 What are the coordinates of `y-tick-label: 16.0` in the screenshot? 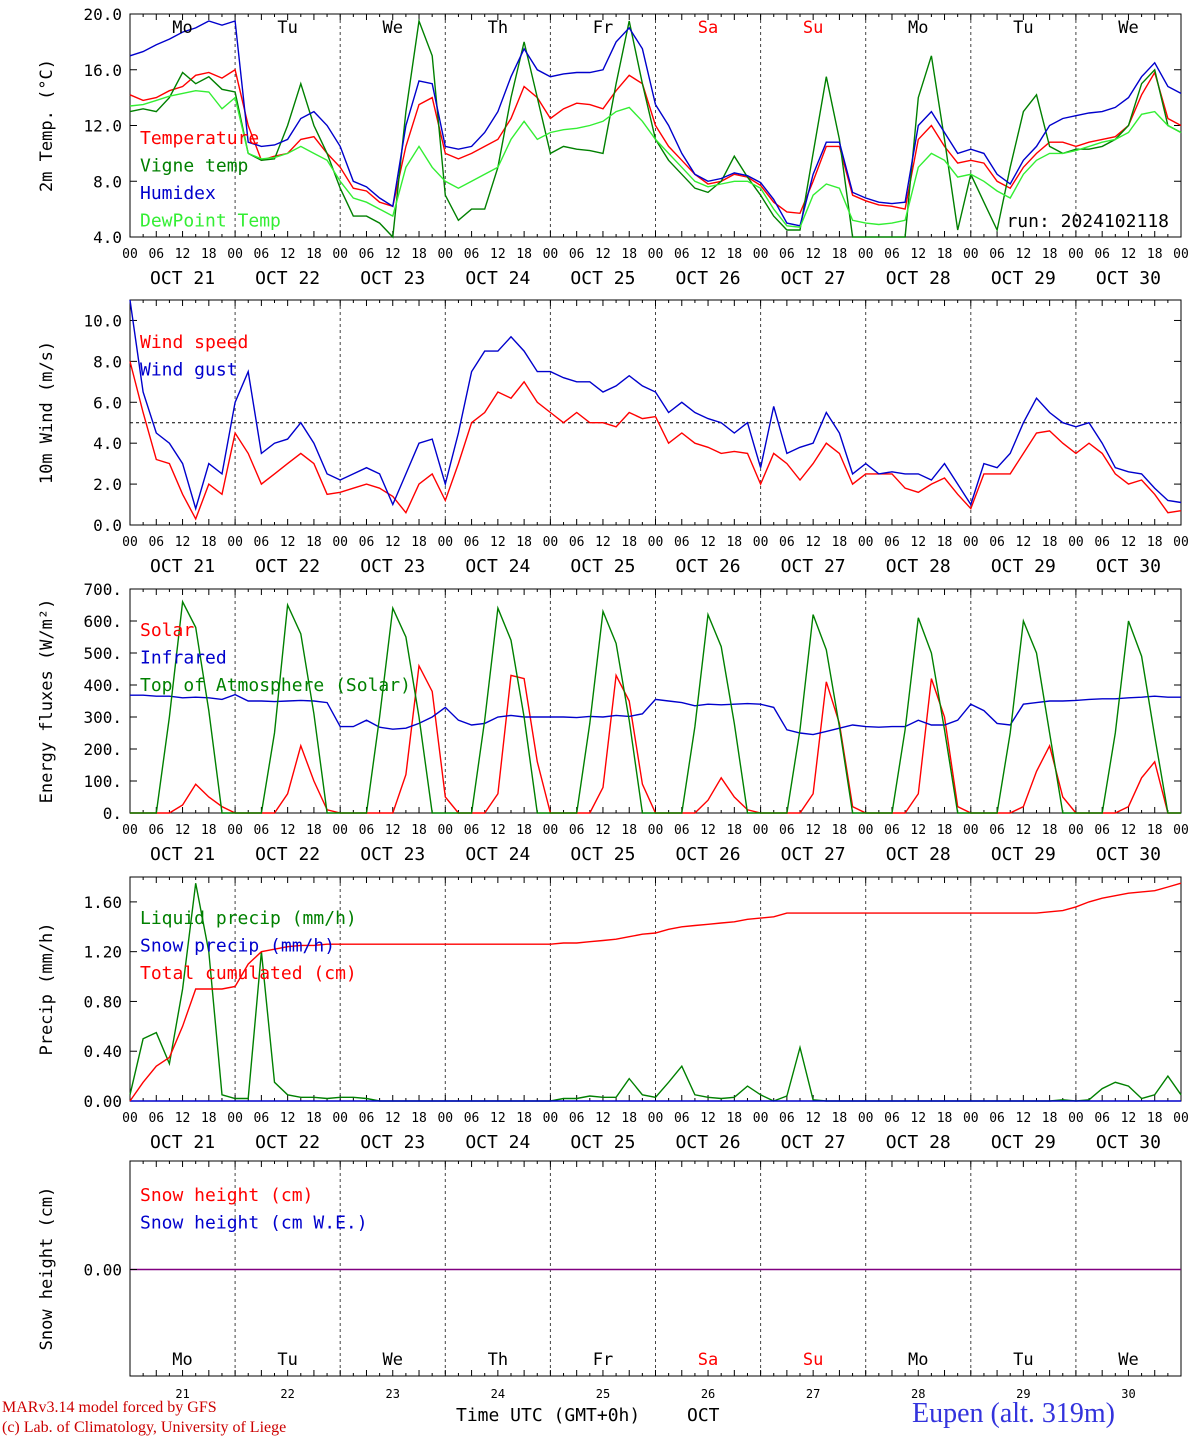 It's located at (102, 70).